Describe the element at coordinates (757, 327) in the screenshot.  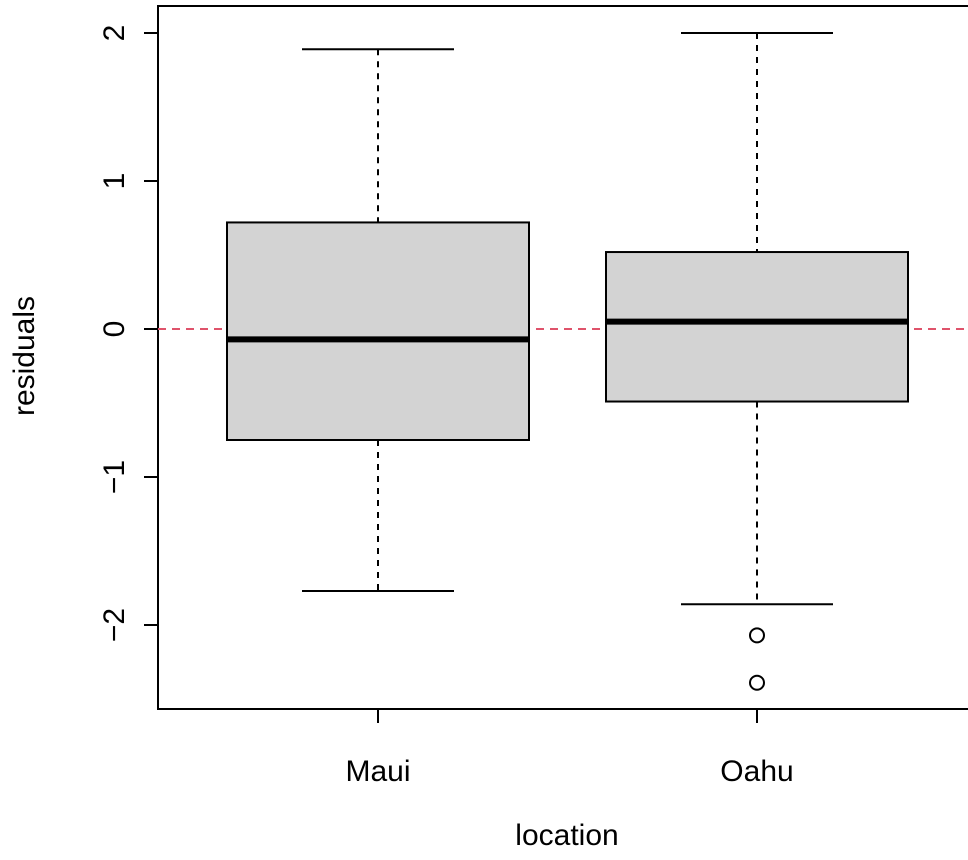
I see `box-oahu` at that location.